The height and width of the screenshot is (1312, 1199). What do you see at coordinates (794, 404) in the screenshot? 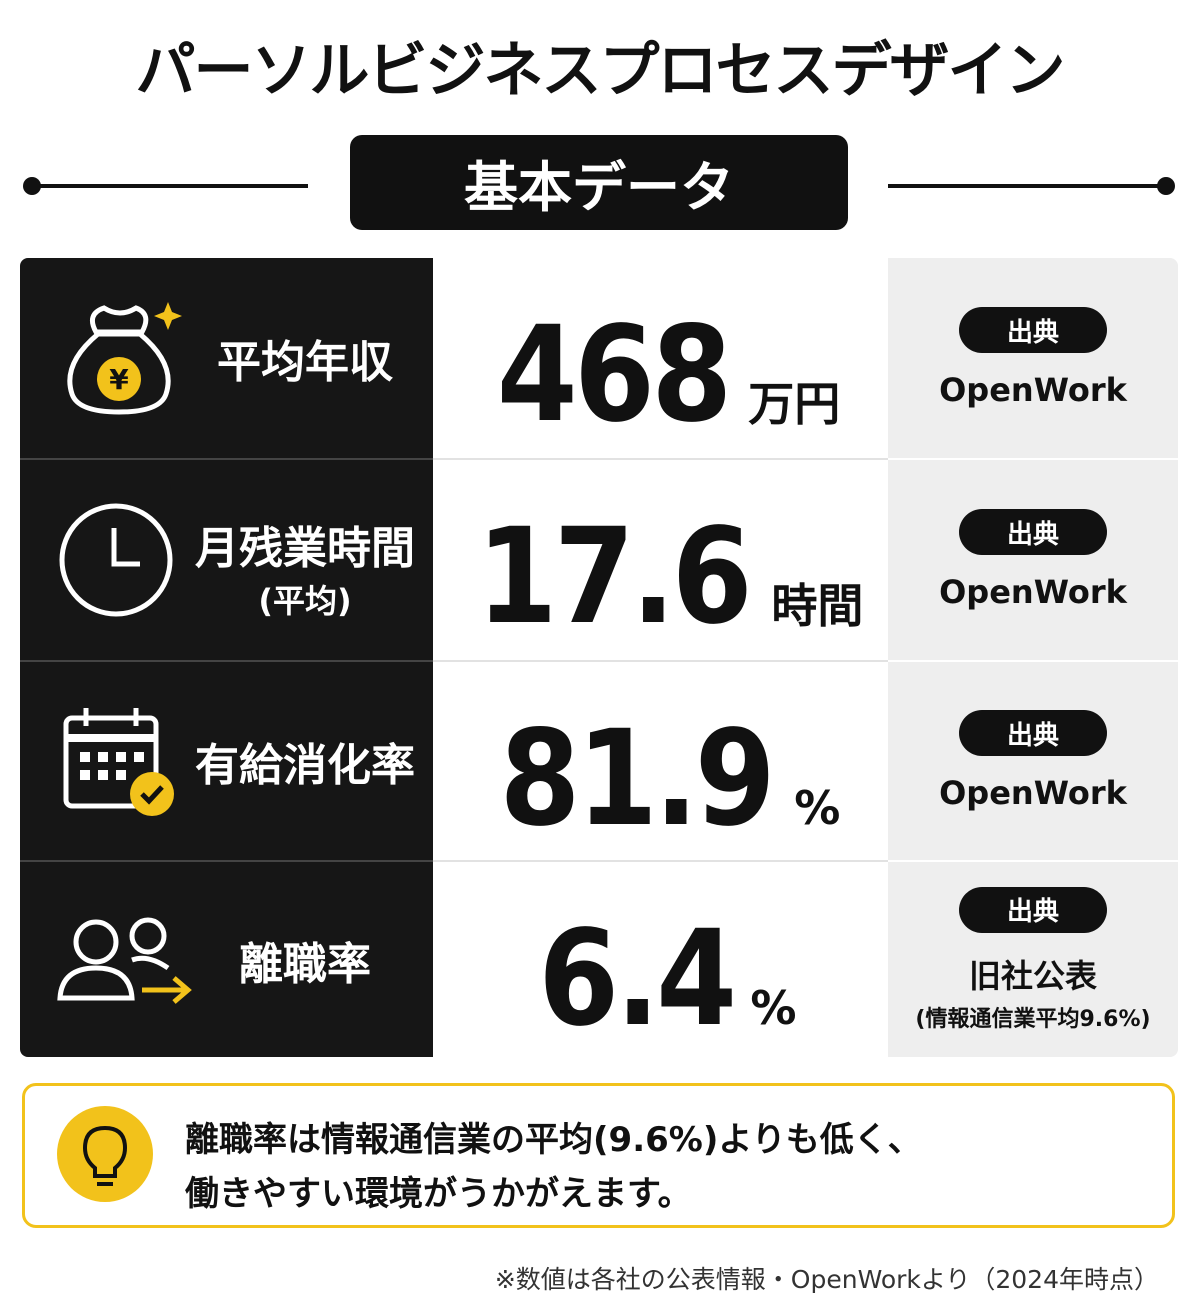
I see `unit: 万円` at bounding box center [794, 404].